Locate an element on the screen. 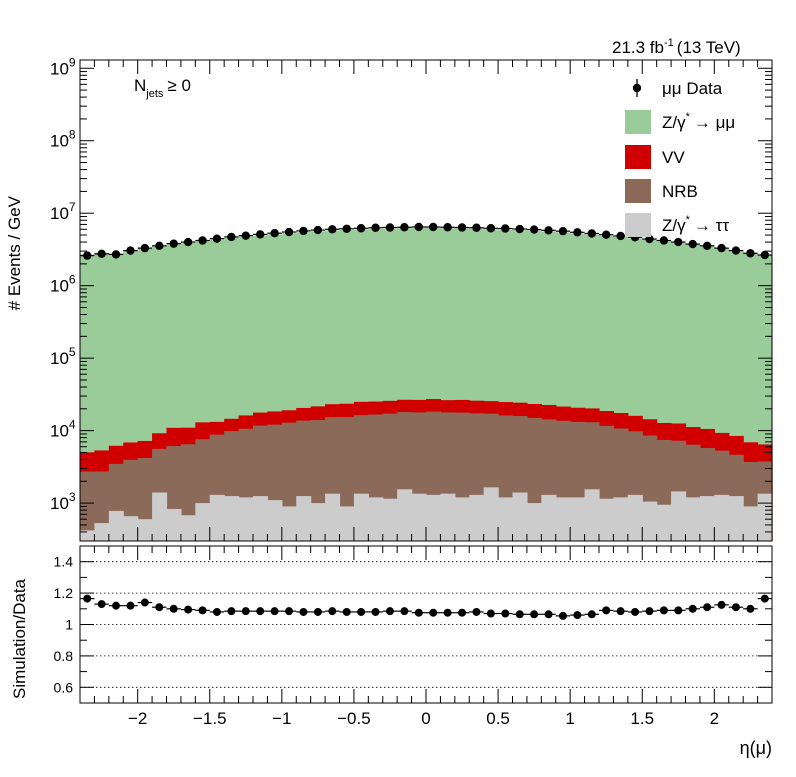 This screenshot has height=777, width=796. bar-z--39 is located at coordinates (650, 521).